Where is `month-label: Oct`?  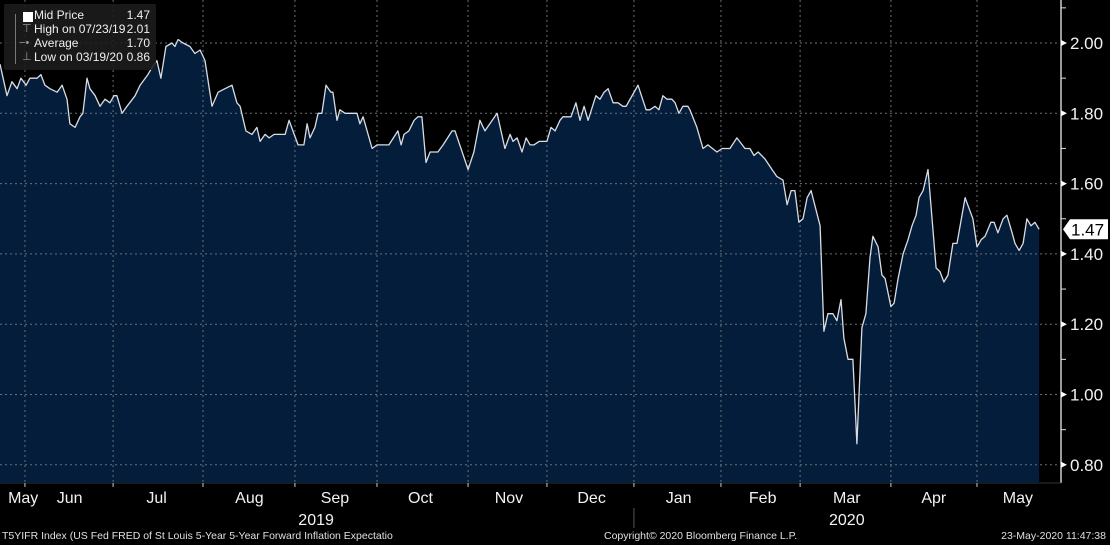
month-label: Oct is located at coordinates (420, 498).